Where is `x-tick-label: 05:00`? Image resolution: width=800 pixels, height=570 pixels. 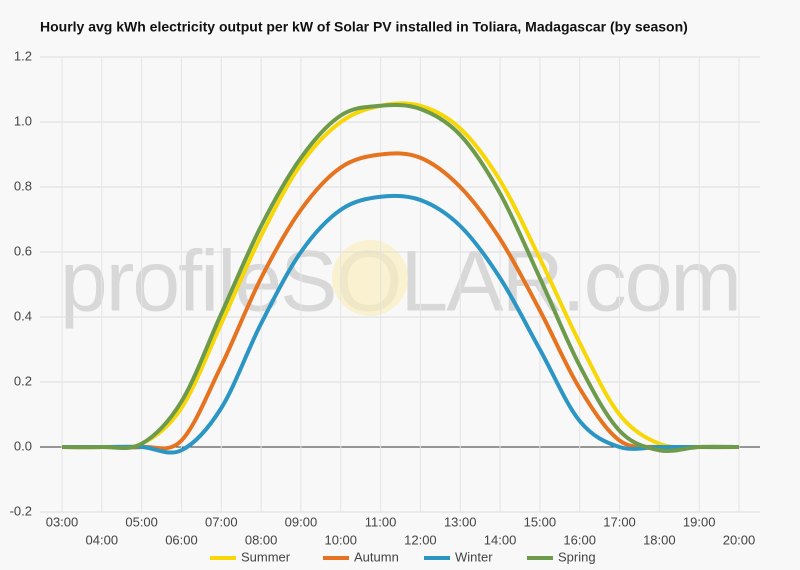
x-tick-label: 05:00 is located at coordinates (141, 521).